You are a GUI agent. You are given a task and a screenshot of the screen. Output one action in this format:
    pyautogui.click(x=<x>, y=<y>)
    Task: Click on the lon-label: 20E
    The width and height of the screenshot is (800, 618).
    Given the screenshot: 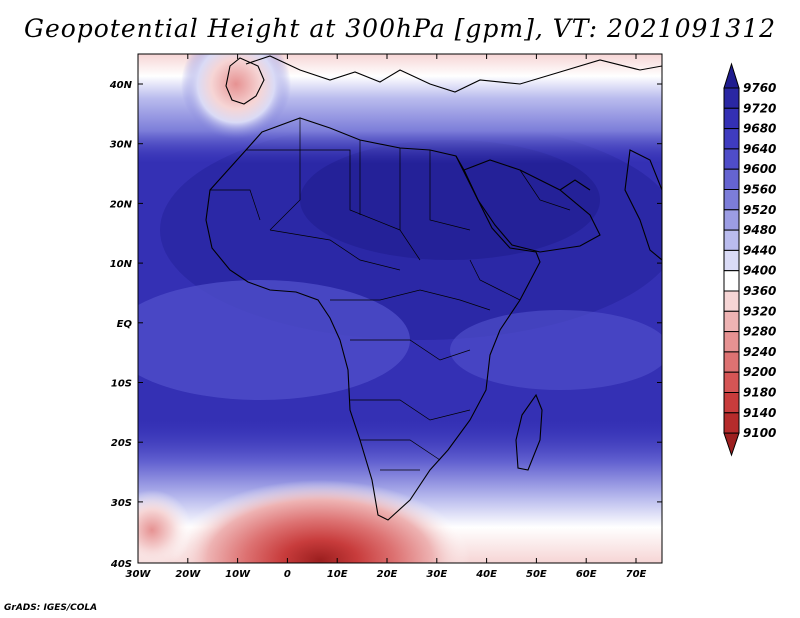 What is the action you would take?
    pyautogui.click(x=387, y=574)
    